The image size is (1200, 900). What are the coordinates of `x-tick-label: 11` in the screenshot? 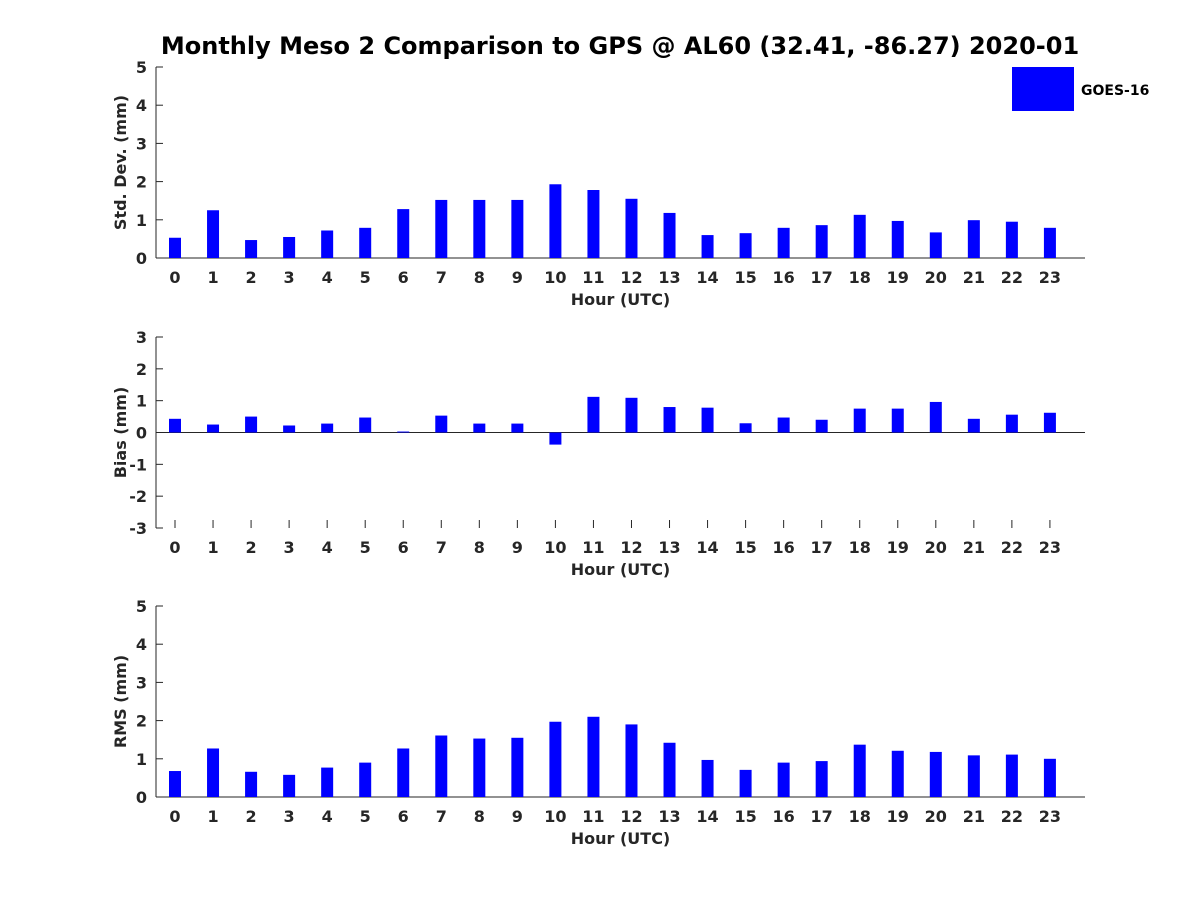 It's located at (593, 816).